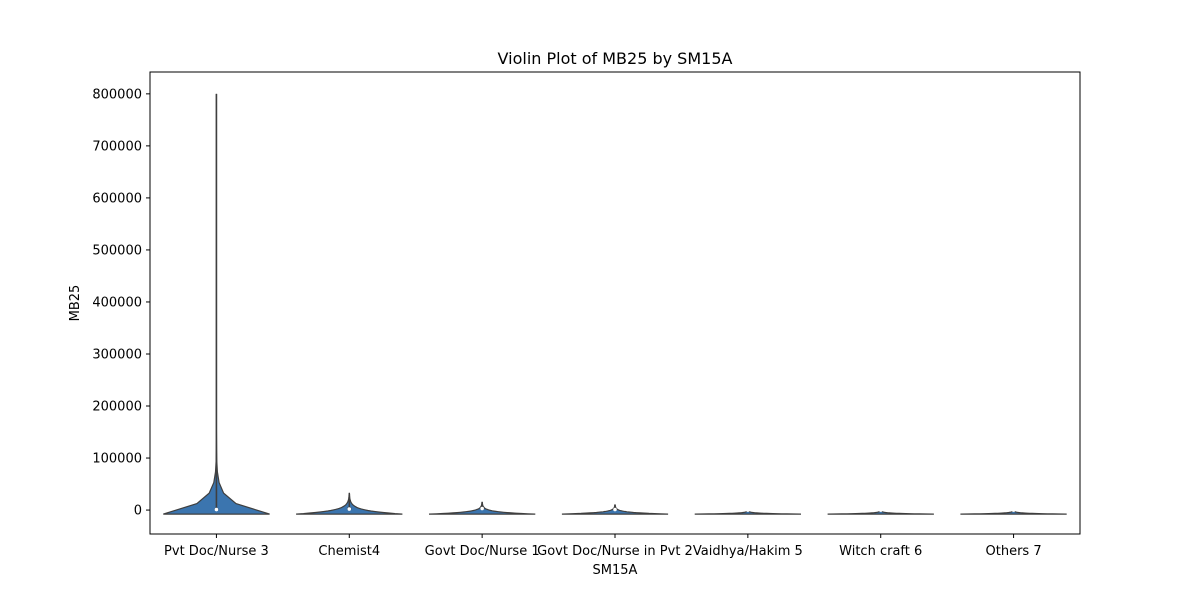 The height and width of the screenshot is (600, 1200). I want to click on x-tick-label: Witch craft 6, so click(880, 551).